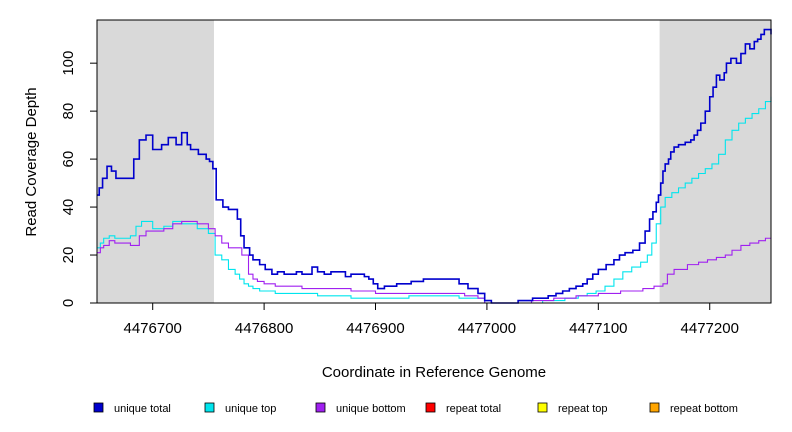  Describe the element at coordinates (375, 328) in the screenshot. I see `x-tick-label: 4476900` at that location.